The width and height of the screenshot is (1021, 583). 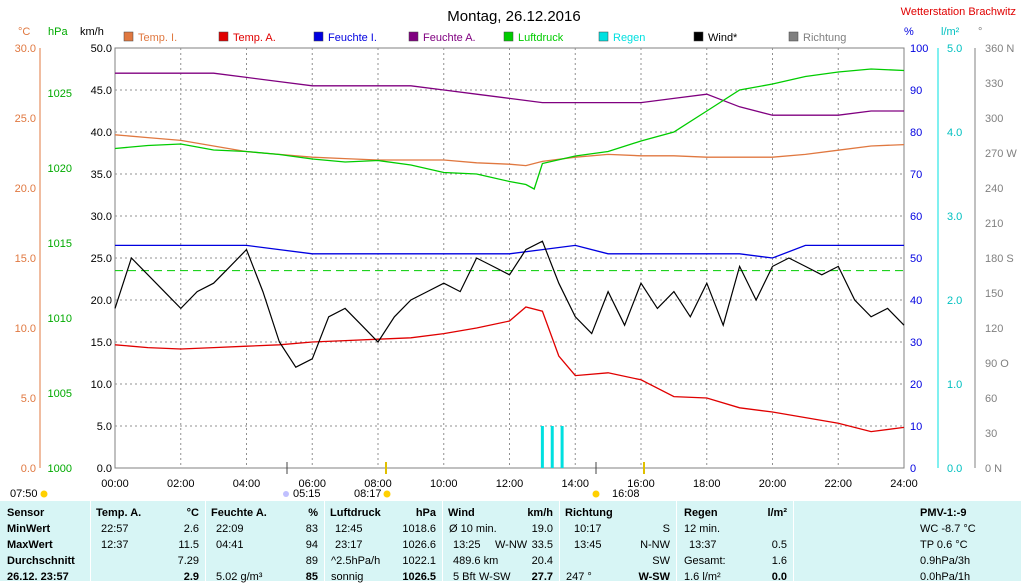 What do you see at coordinates (239, 577) in the screenshot?
I see `humidity-abs: 5.02 g/m³` at bounding box center [239, 577].